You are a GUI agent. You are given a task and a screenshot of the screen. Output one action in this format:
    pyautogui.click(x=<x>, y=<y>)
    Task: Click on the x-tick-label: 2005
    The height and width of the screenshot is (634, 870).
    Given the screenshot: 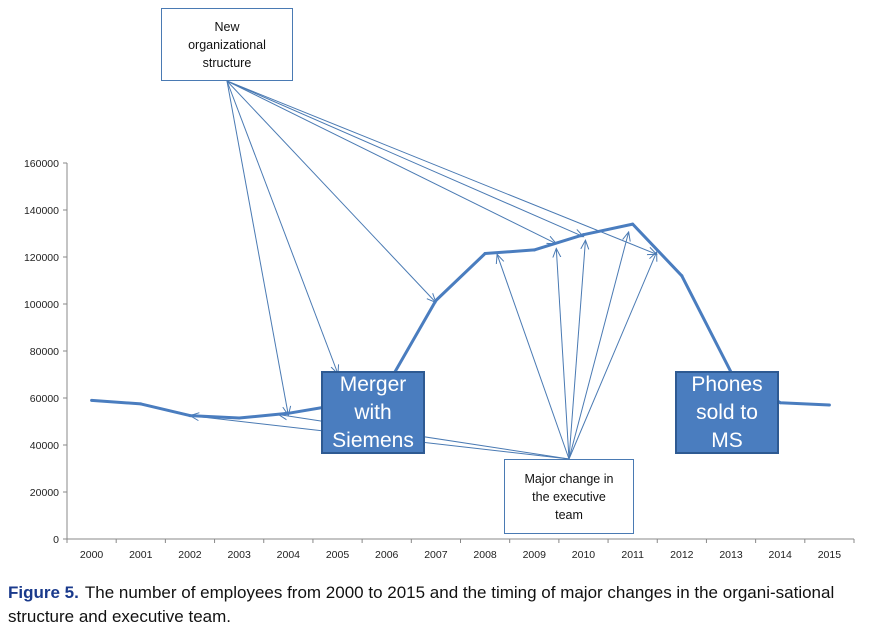 What is the action you would take?
    pyautogui.click(x=338, y=555)
    